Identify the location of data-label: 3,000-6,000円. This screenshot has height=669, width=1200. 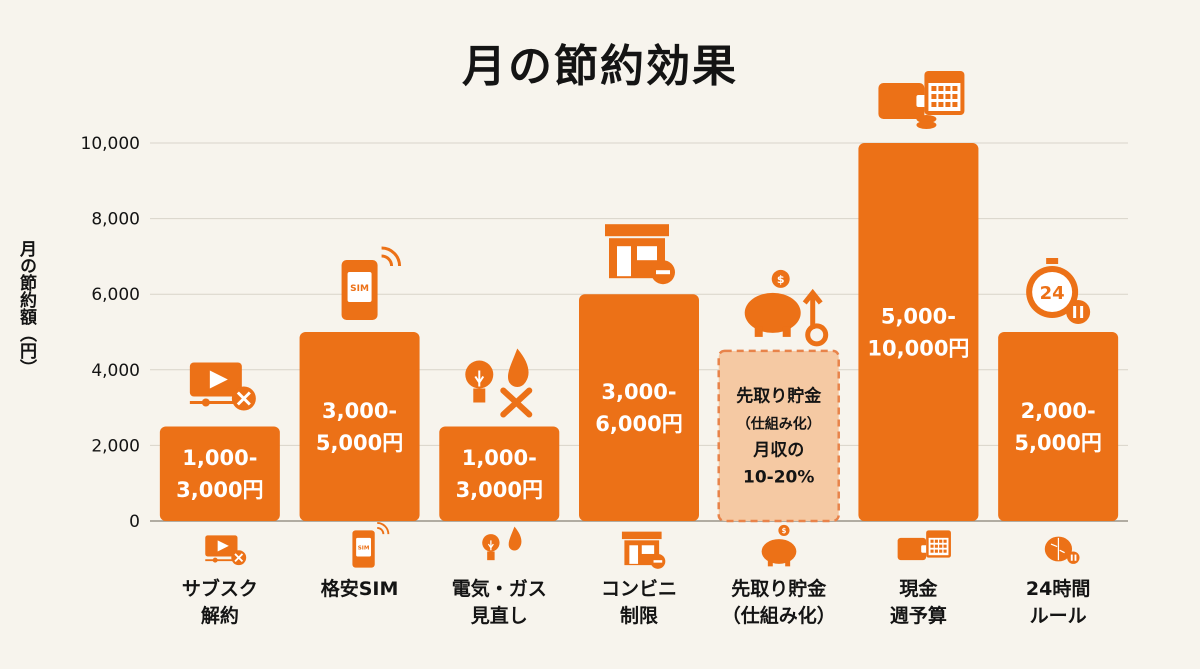
(638, 408).